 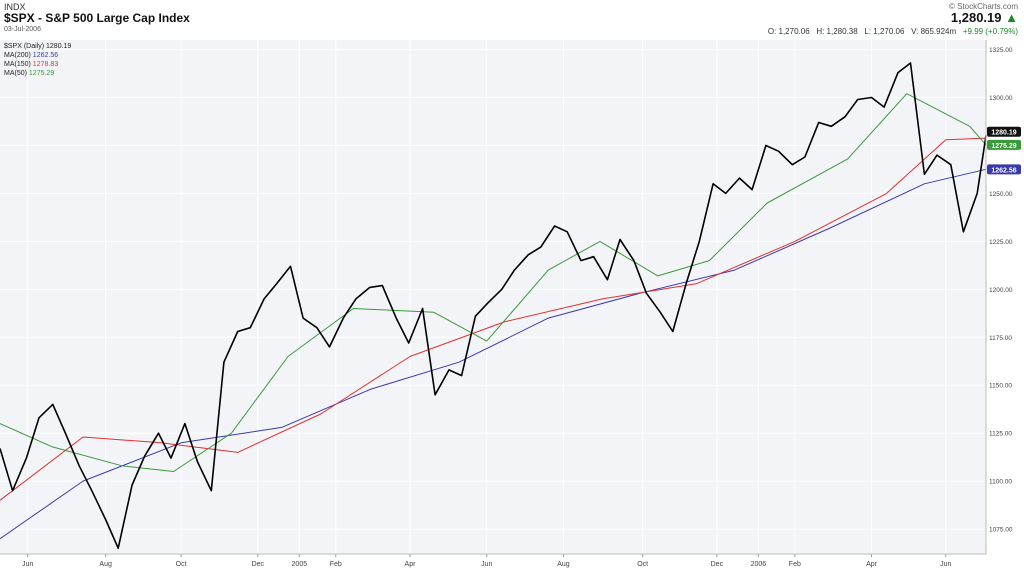 What do you see at coordinates (1001, 290) in the screenshot?
I see `y-tick-label: 1200.00` at bounding box center [1001, 290].